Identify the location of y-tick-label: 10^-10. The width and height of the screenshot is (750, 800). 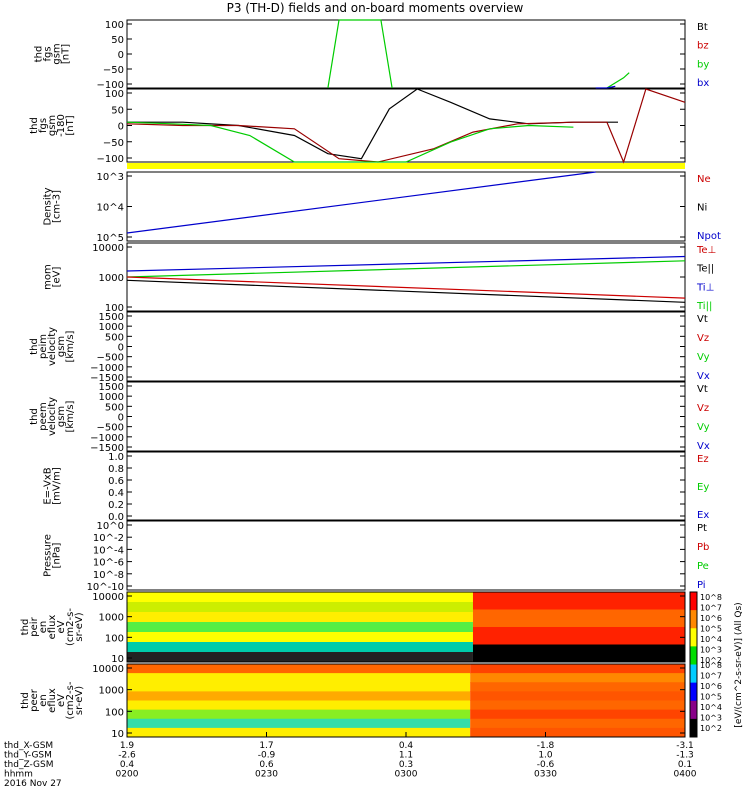
(105, 587).